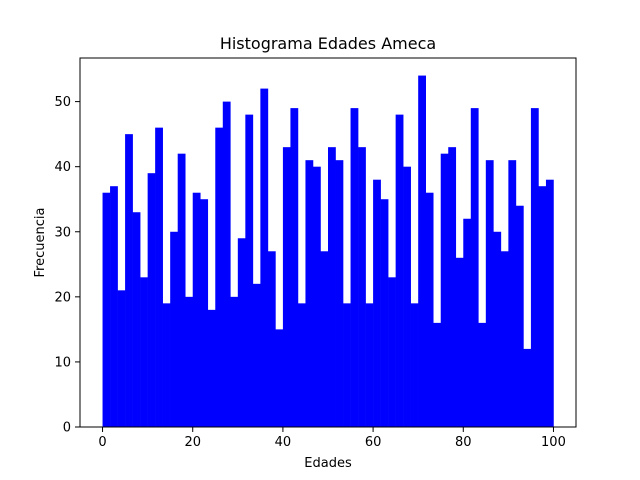 The image size is (640, 480). Describe the element at coordinates (373, 442) in the screenshot. I see `x-tick-label: 60` at that location.